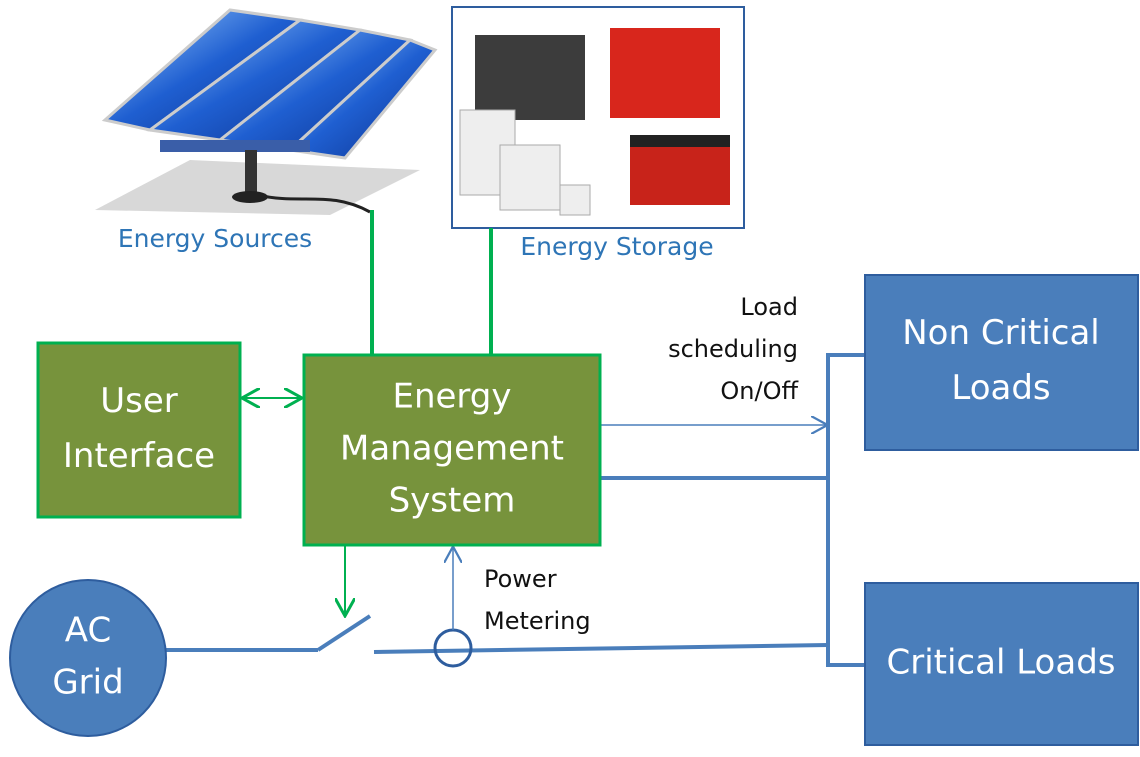 The height and width of the screenshot is (757, 1140). Describe the element at coordinates (451, 397) in the screenshot. I see `node-label: Energy` at that location.